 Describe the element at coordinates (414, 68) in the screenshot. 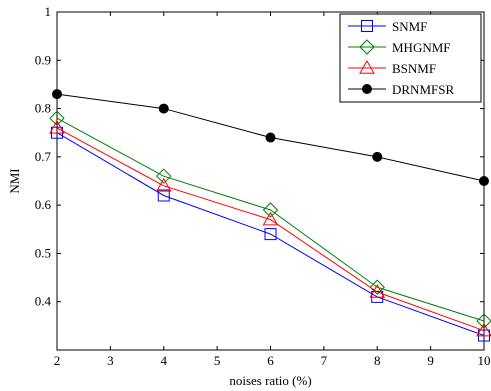

I see `legend-label-bsnmf: BSNMF` at that location.